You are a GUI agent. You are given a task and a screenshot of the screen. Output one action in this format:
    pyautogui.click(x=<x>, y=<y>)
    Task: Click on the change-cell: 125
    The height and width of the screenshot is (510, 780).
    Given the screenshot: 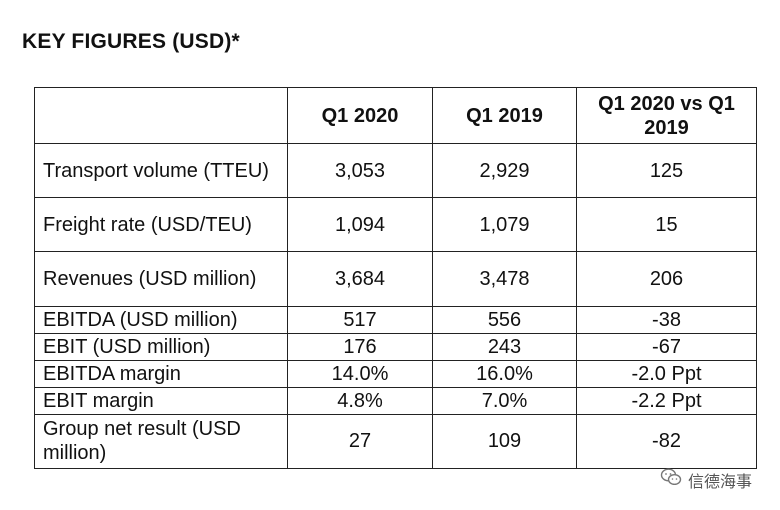 What is the action you would take?
    pyautogui.click(x=666, y=171)
    